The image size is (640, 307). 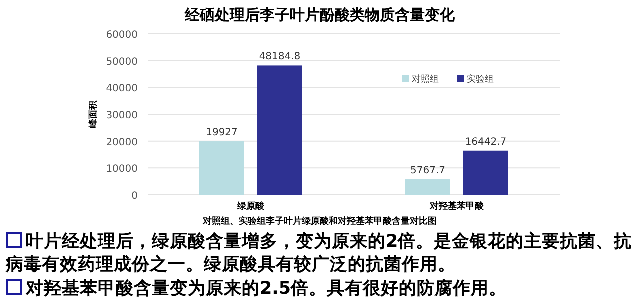 I want to click on y-tick-label: 30000, so click(x=122, y=116).